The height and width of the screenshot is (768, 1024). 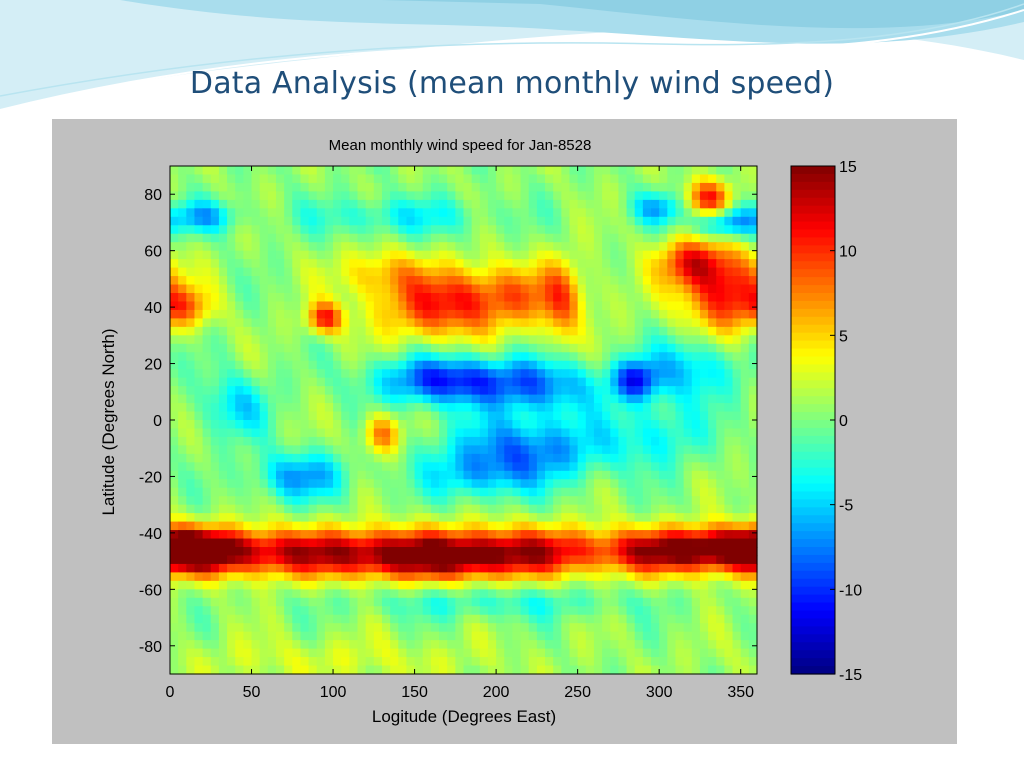 I want to click on colorbar-tick-label: -5, so click(x=846, y=506).